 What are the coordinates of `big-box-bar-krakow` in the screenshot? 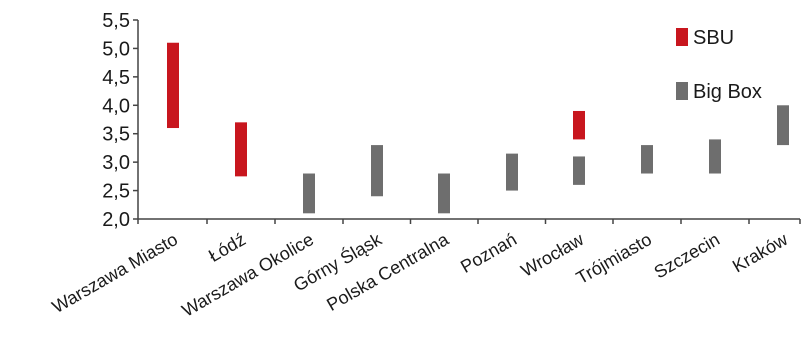 It's located at (783, 125).